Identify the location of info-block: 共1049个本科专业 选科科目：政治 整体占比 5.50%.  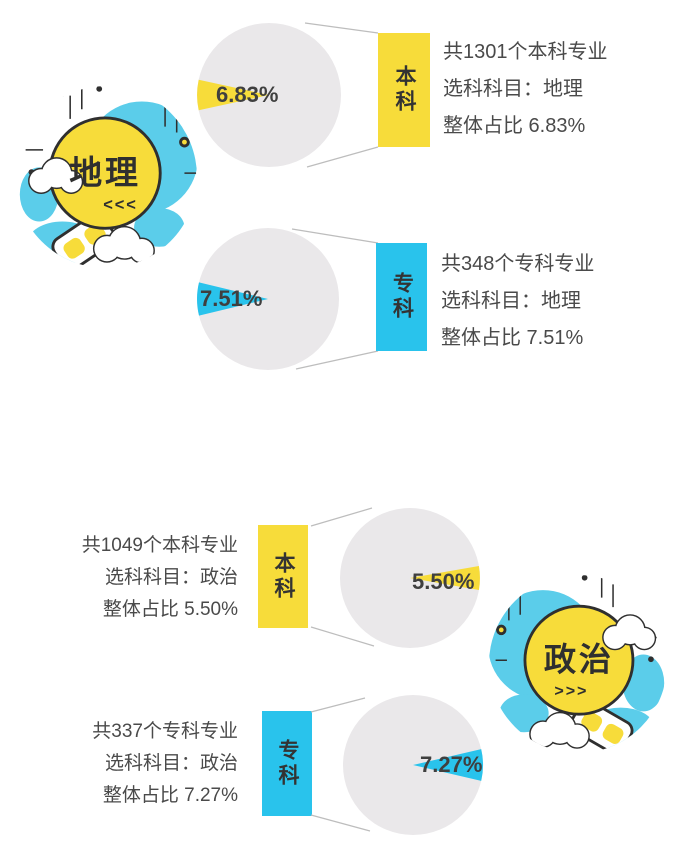
(136, 578).